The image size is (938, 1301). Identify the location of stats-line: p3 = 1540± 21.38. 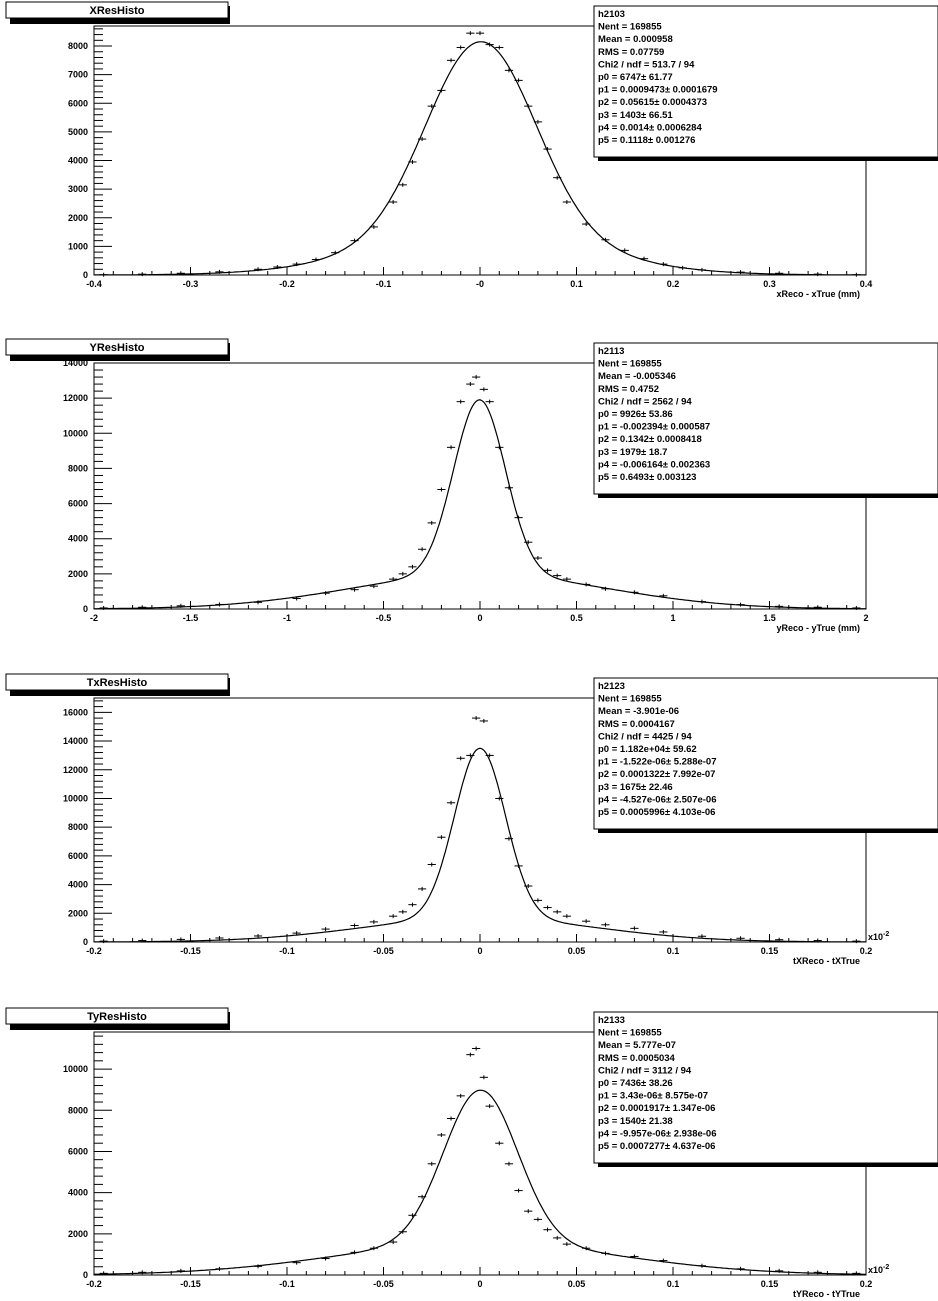
(635, 1121).